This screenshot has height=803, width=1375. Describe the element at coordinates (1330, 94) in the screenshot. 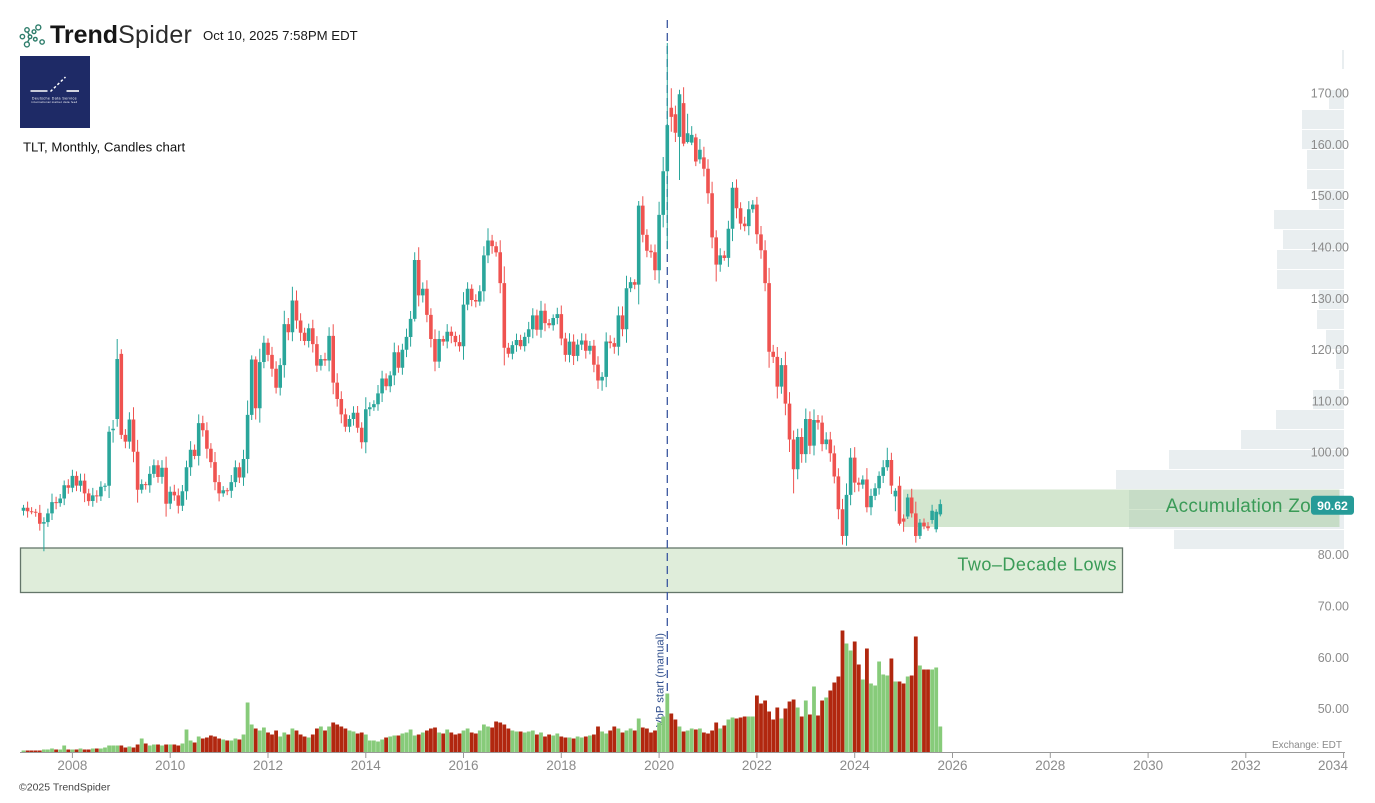

I see `svg-text: 170.00` at that location.